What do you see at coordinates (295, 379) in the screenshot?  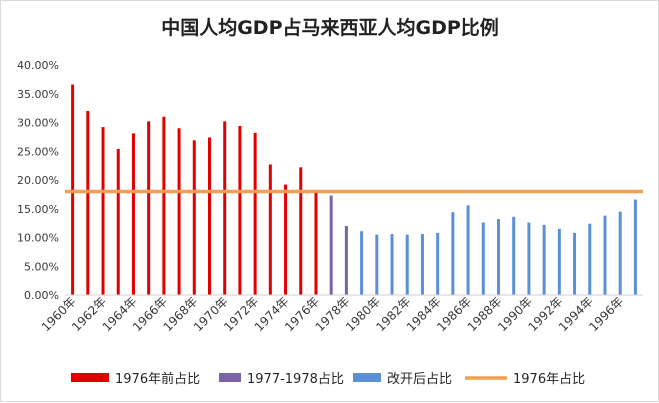 I see `legend-label-1: 1977-1978占比` at bounding box center [295, 379].